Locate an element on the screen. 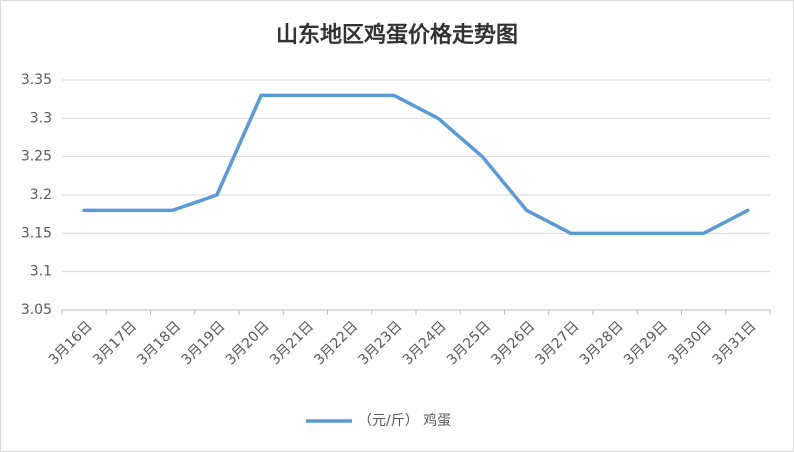 Image resolution: width=794 pixels, height=452 pixels. chart-title: 山东地区鸡蛋价格走势图 is located at coordinates (397, 35).